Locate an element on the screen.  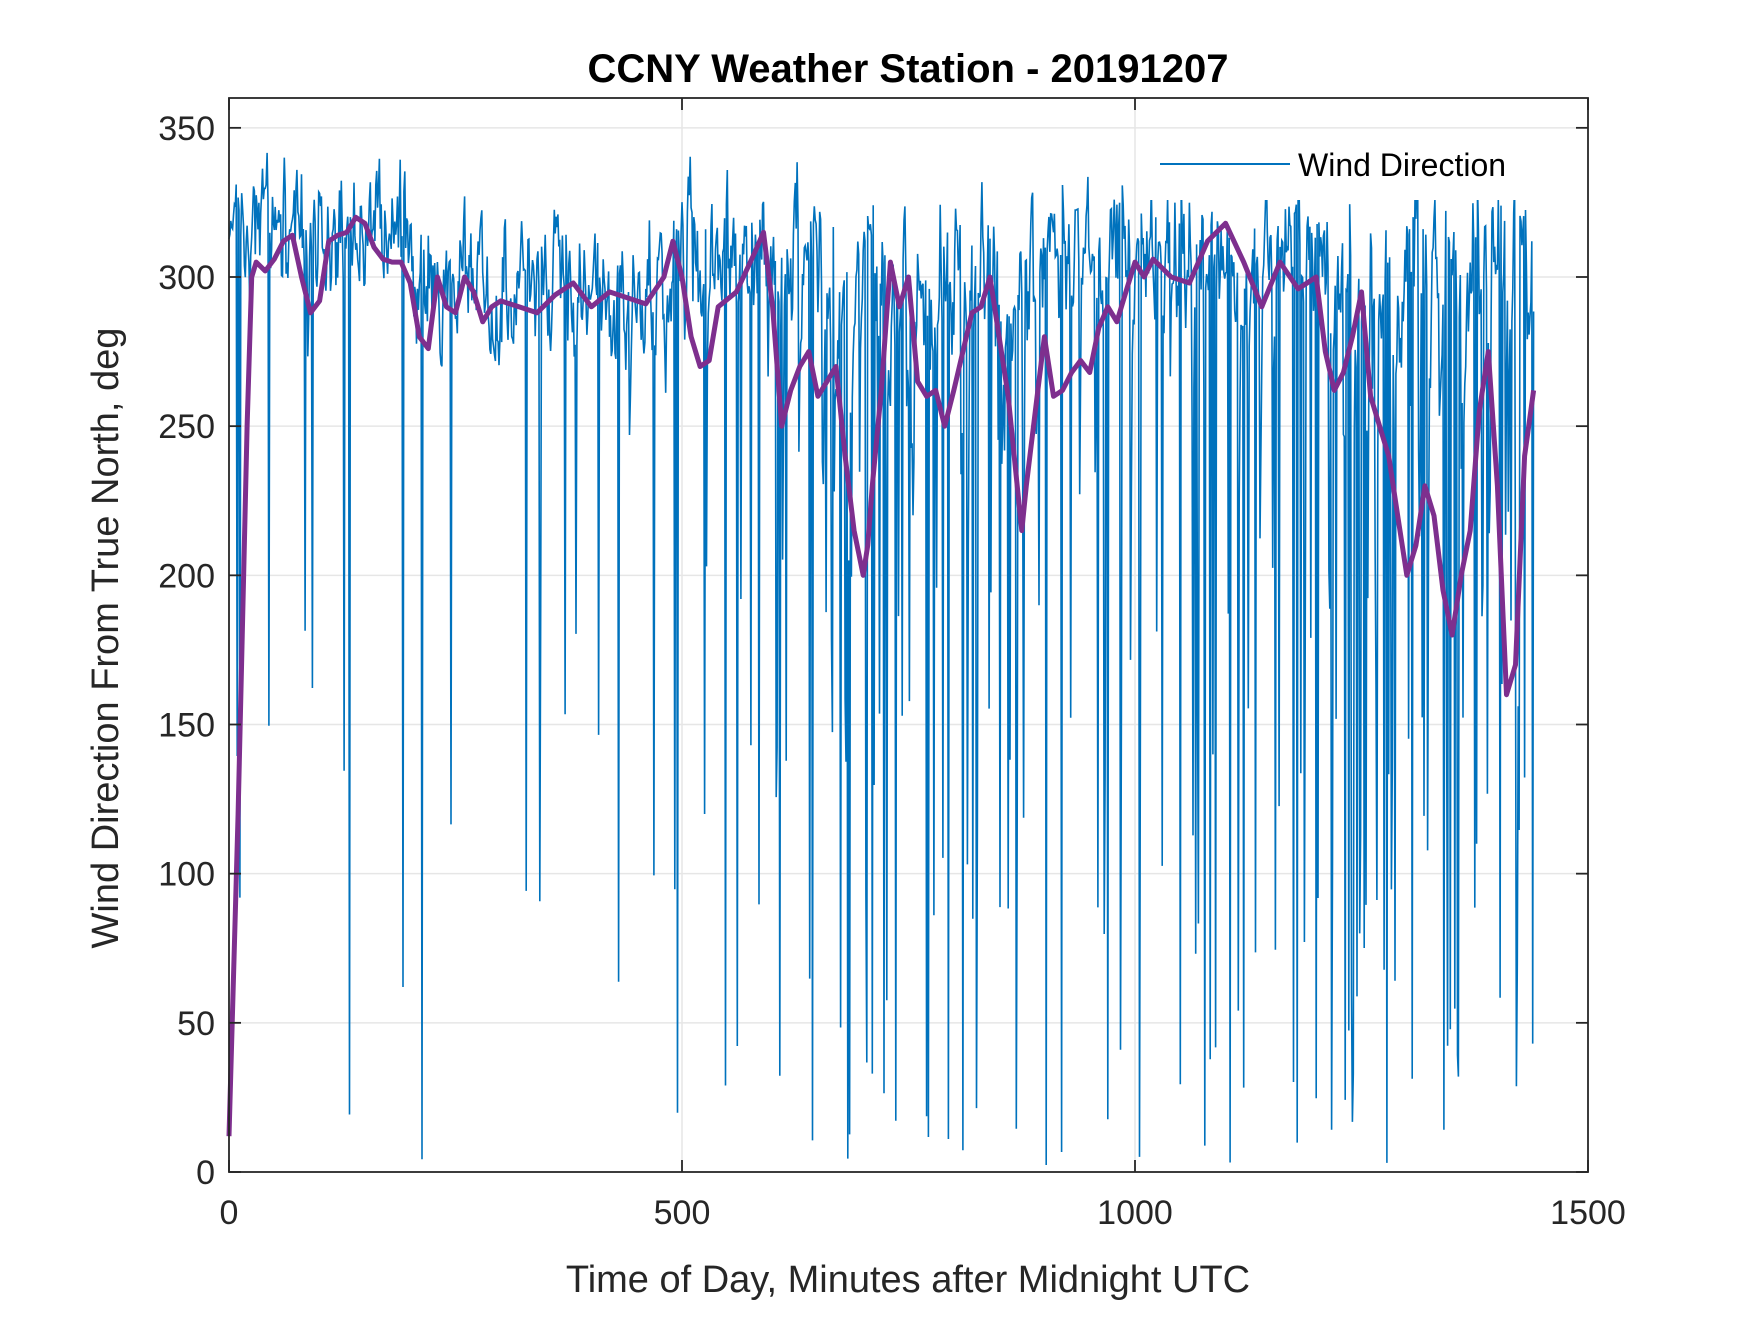
y-axis-label: Wind Direction From True North, deg is located at coordinates (106, 638).